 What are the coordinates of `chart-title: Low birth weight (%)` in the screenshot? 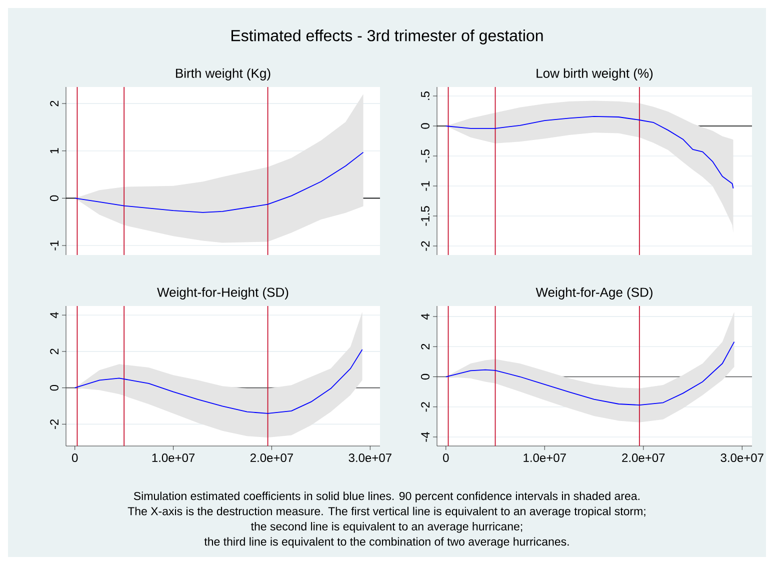 It's located at (594, 74).